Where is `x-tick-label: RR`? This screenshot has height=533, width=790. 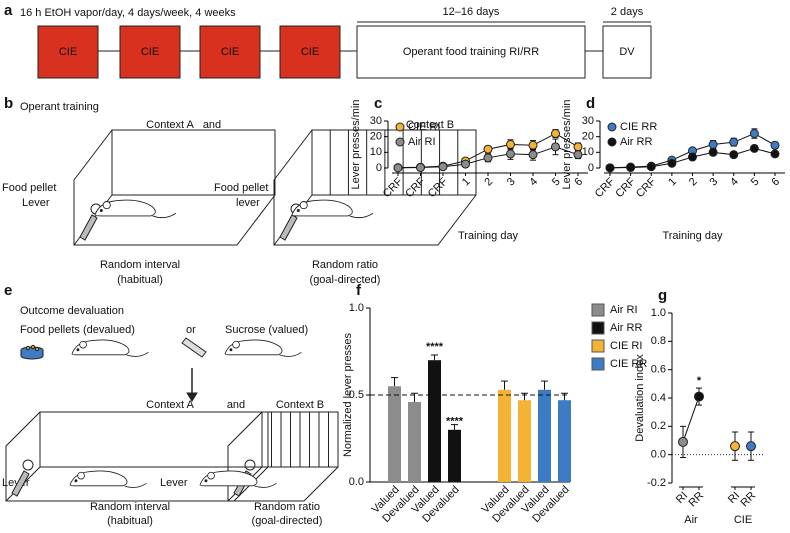 x-tick-label: RR is located at coordinates (696, 500).